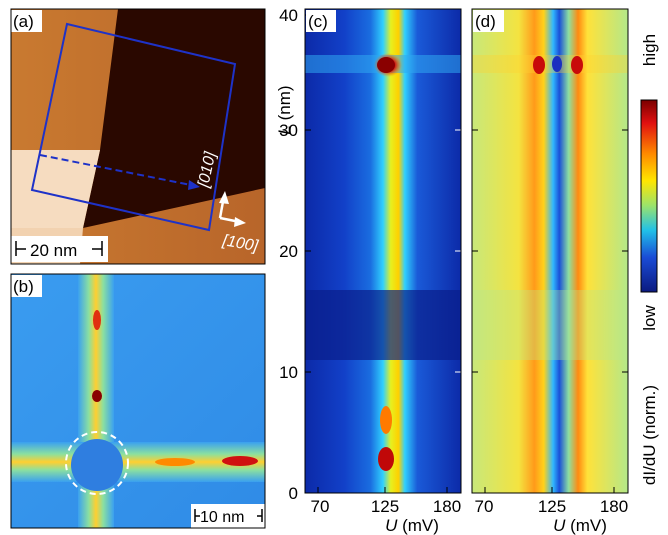 The image size is (668, 535). Describe the element at coordinates (385, 506) in the screenshot. I see `panel-c-x-tick-label-125: 125` at that location.